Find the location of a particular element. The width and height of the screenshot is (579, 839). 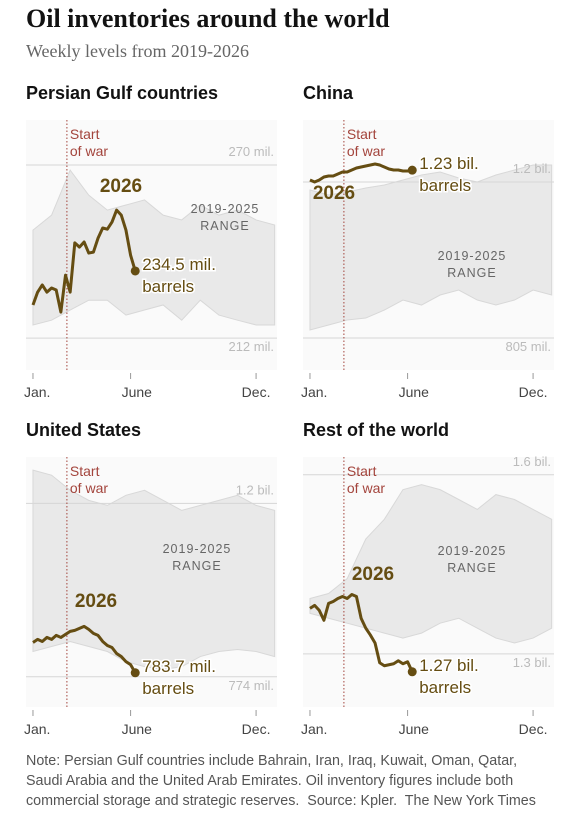

y-tick-label: 774 mil. is located at coordinates (251, 685).